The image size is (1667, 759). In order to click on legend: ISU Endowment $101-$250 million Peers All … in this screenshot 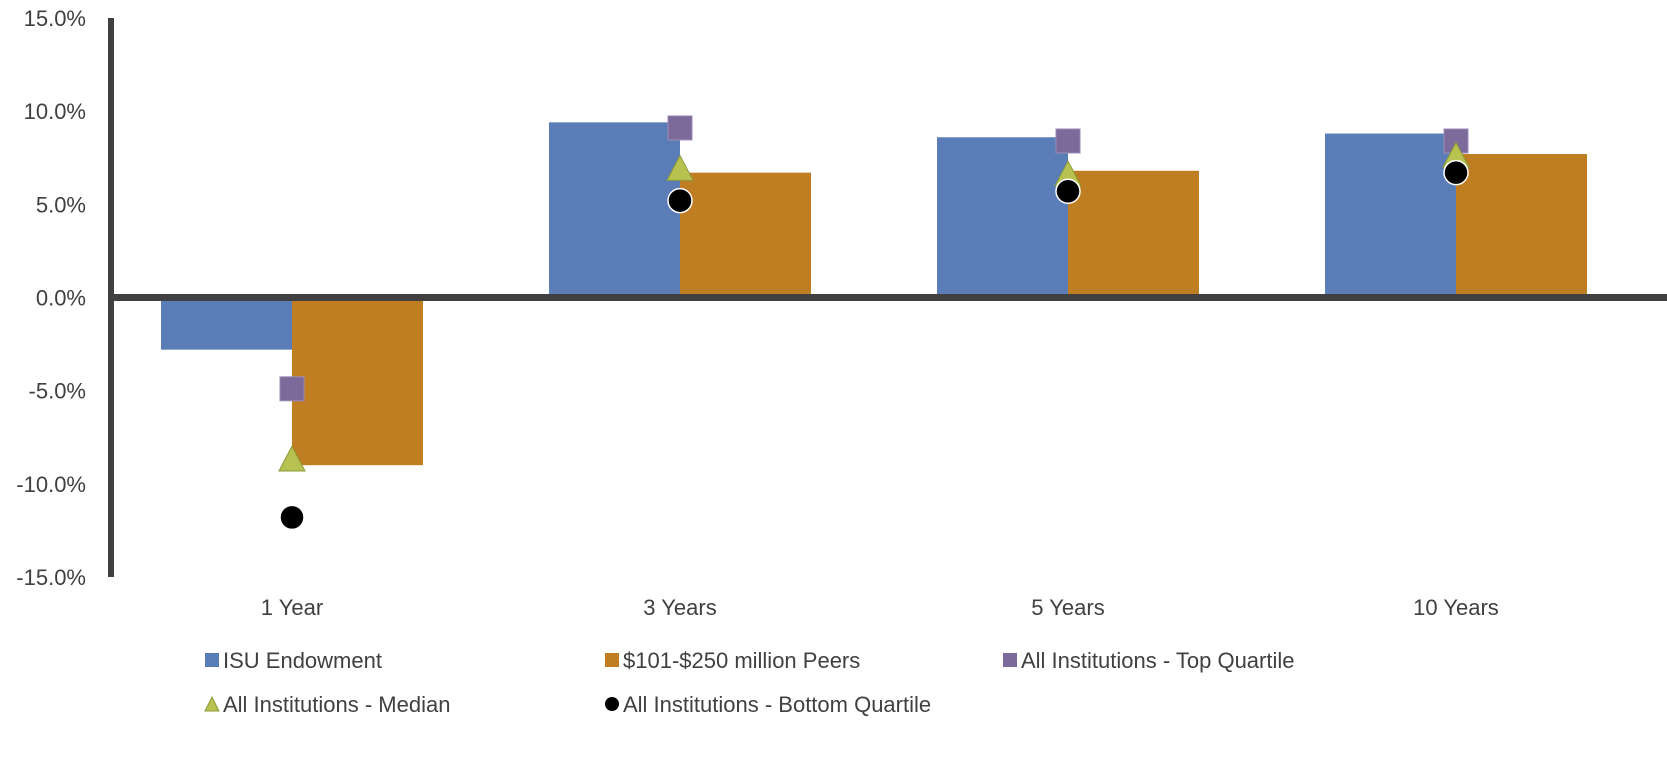, I will do `click(749, 682)`.